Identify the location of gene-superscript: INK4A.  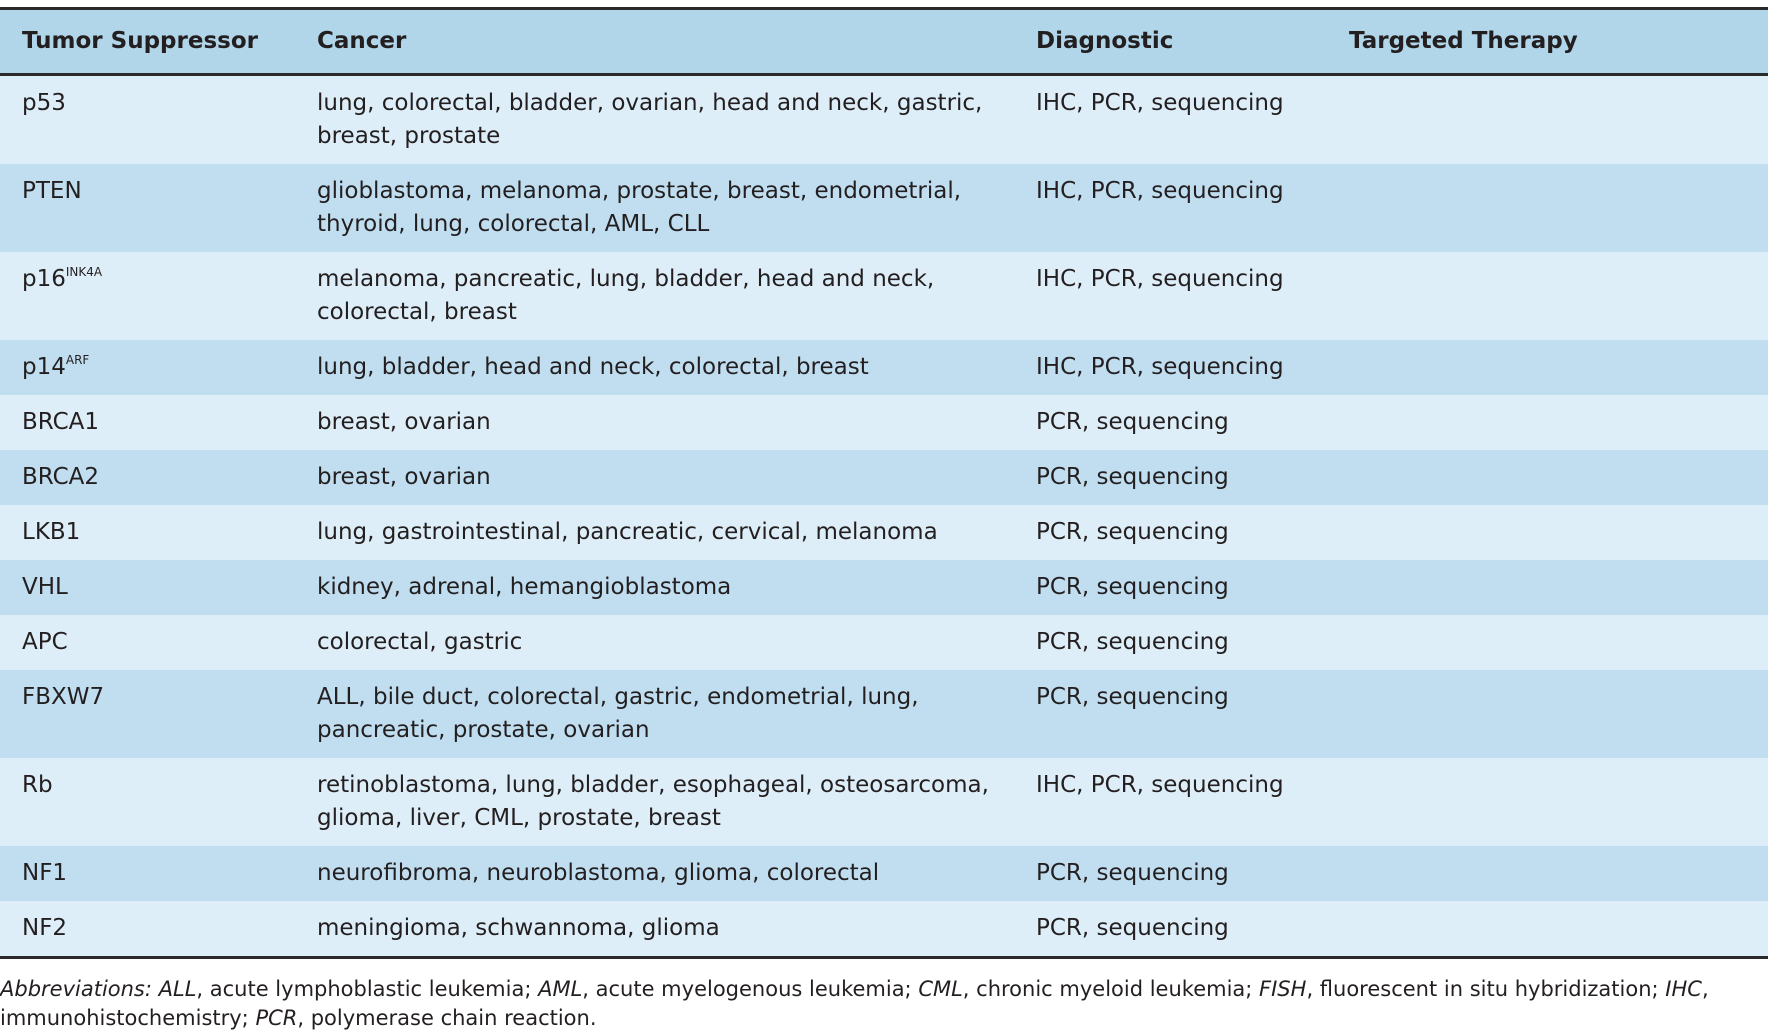
(84, 272).